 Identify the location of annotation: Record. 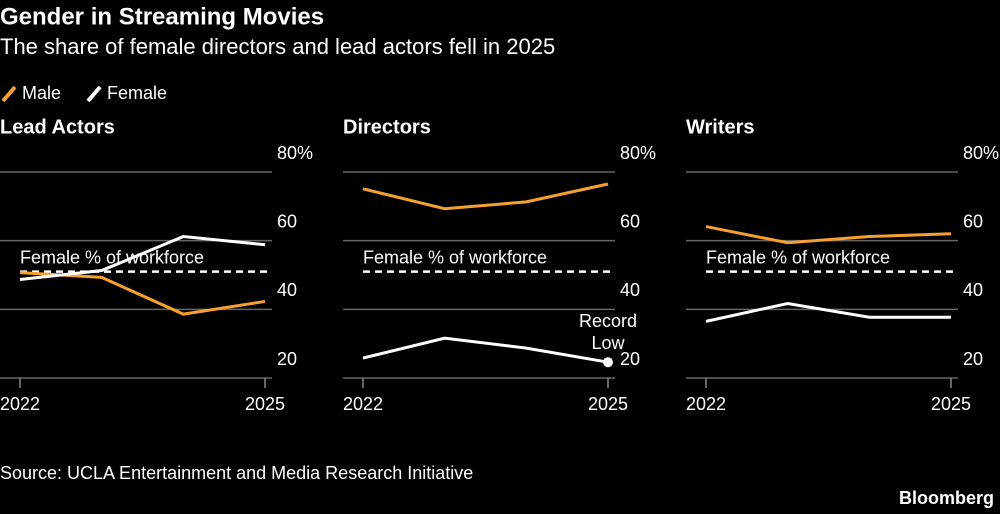
(608, 321).